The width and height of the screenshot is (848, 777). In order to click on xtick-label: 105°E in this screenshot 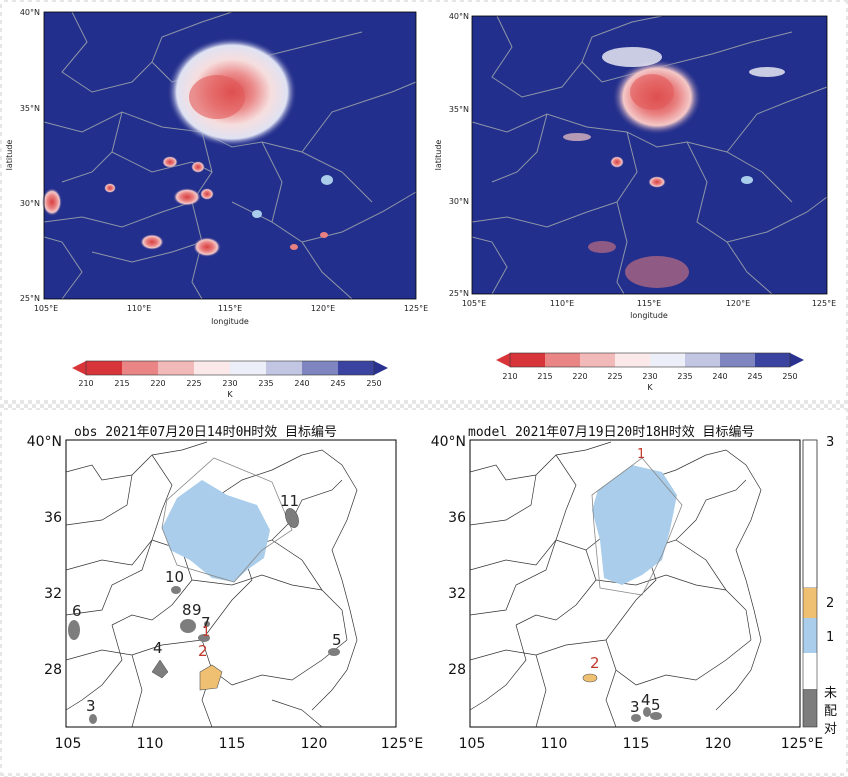, I will do `click(474, 303)`.